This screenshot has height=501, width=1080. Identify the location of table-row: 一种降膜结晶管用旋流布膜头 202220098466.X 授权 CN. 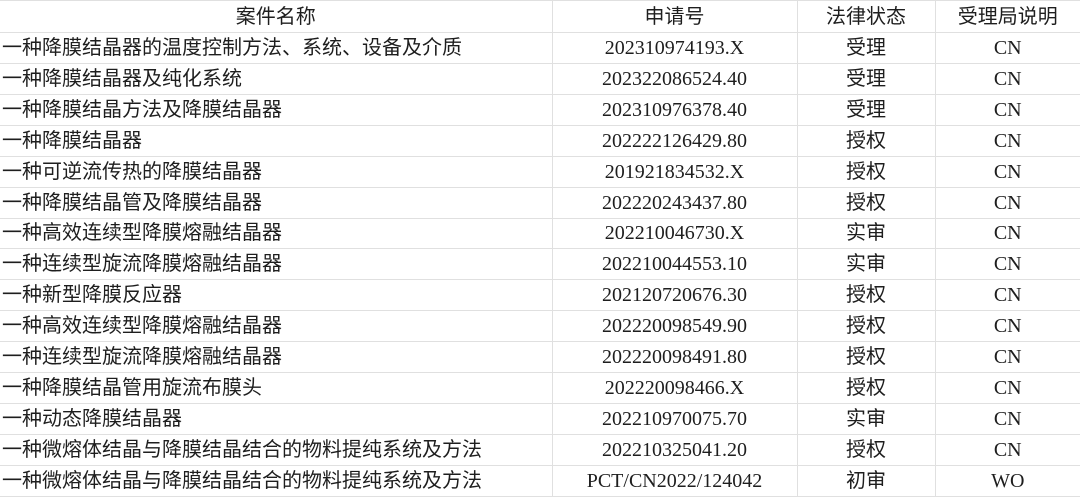
(540, 388).